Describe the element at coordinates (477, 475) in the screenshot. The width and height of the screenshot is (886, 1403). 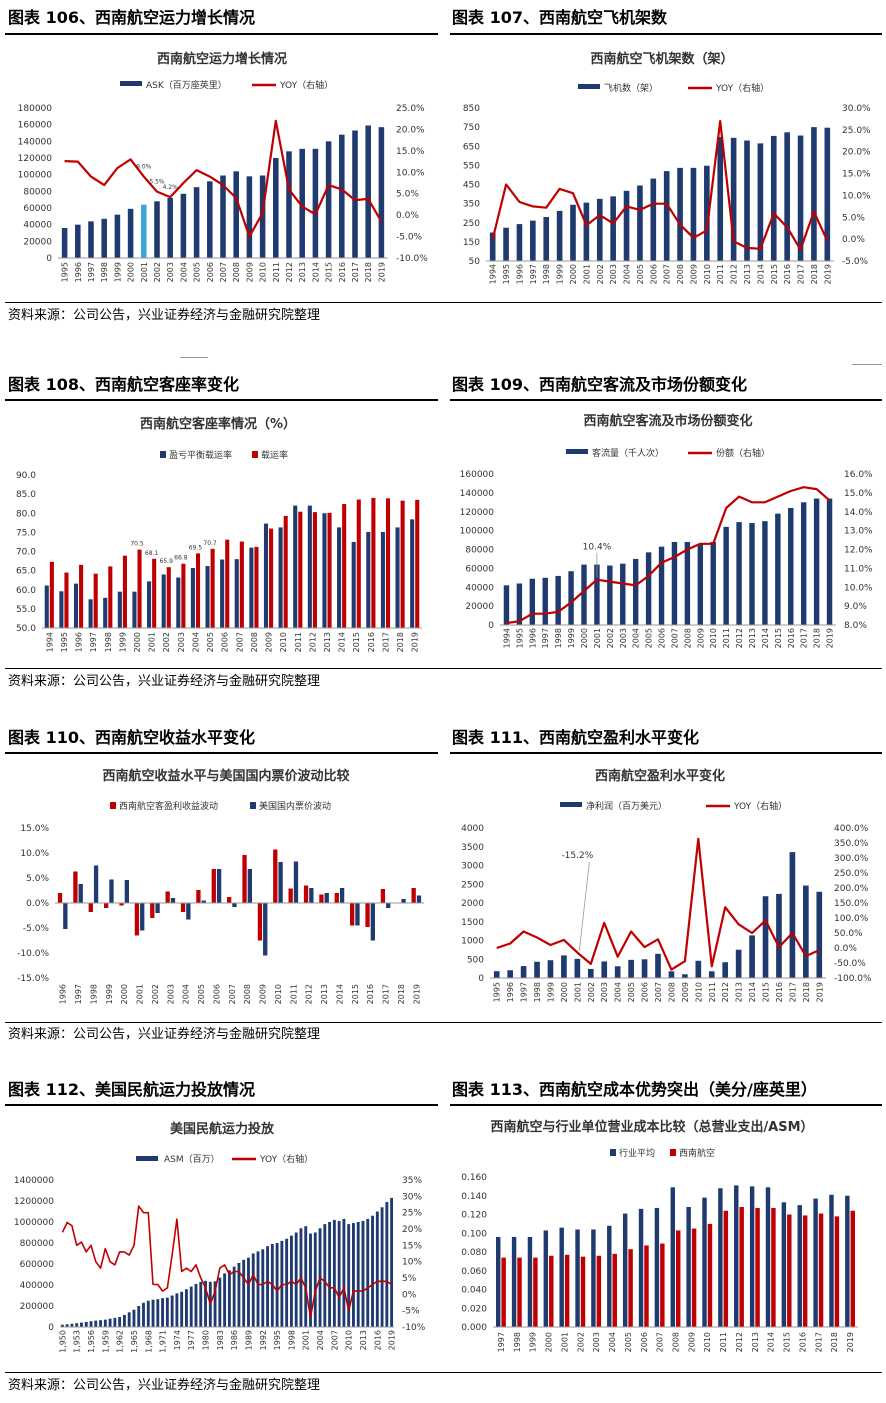
I see `c109-y-tick-label: 160000` at that location.